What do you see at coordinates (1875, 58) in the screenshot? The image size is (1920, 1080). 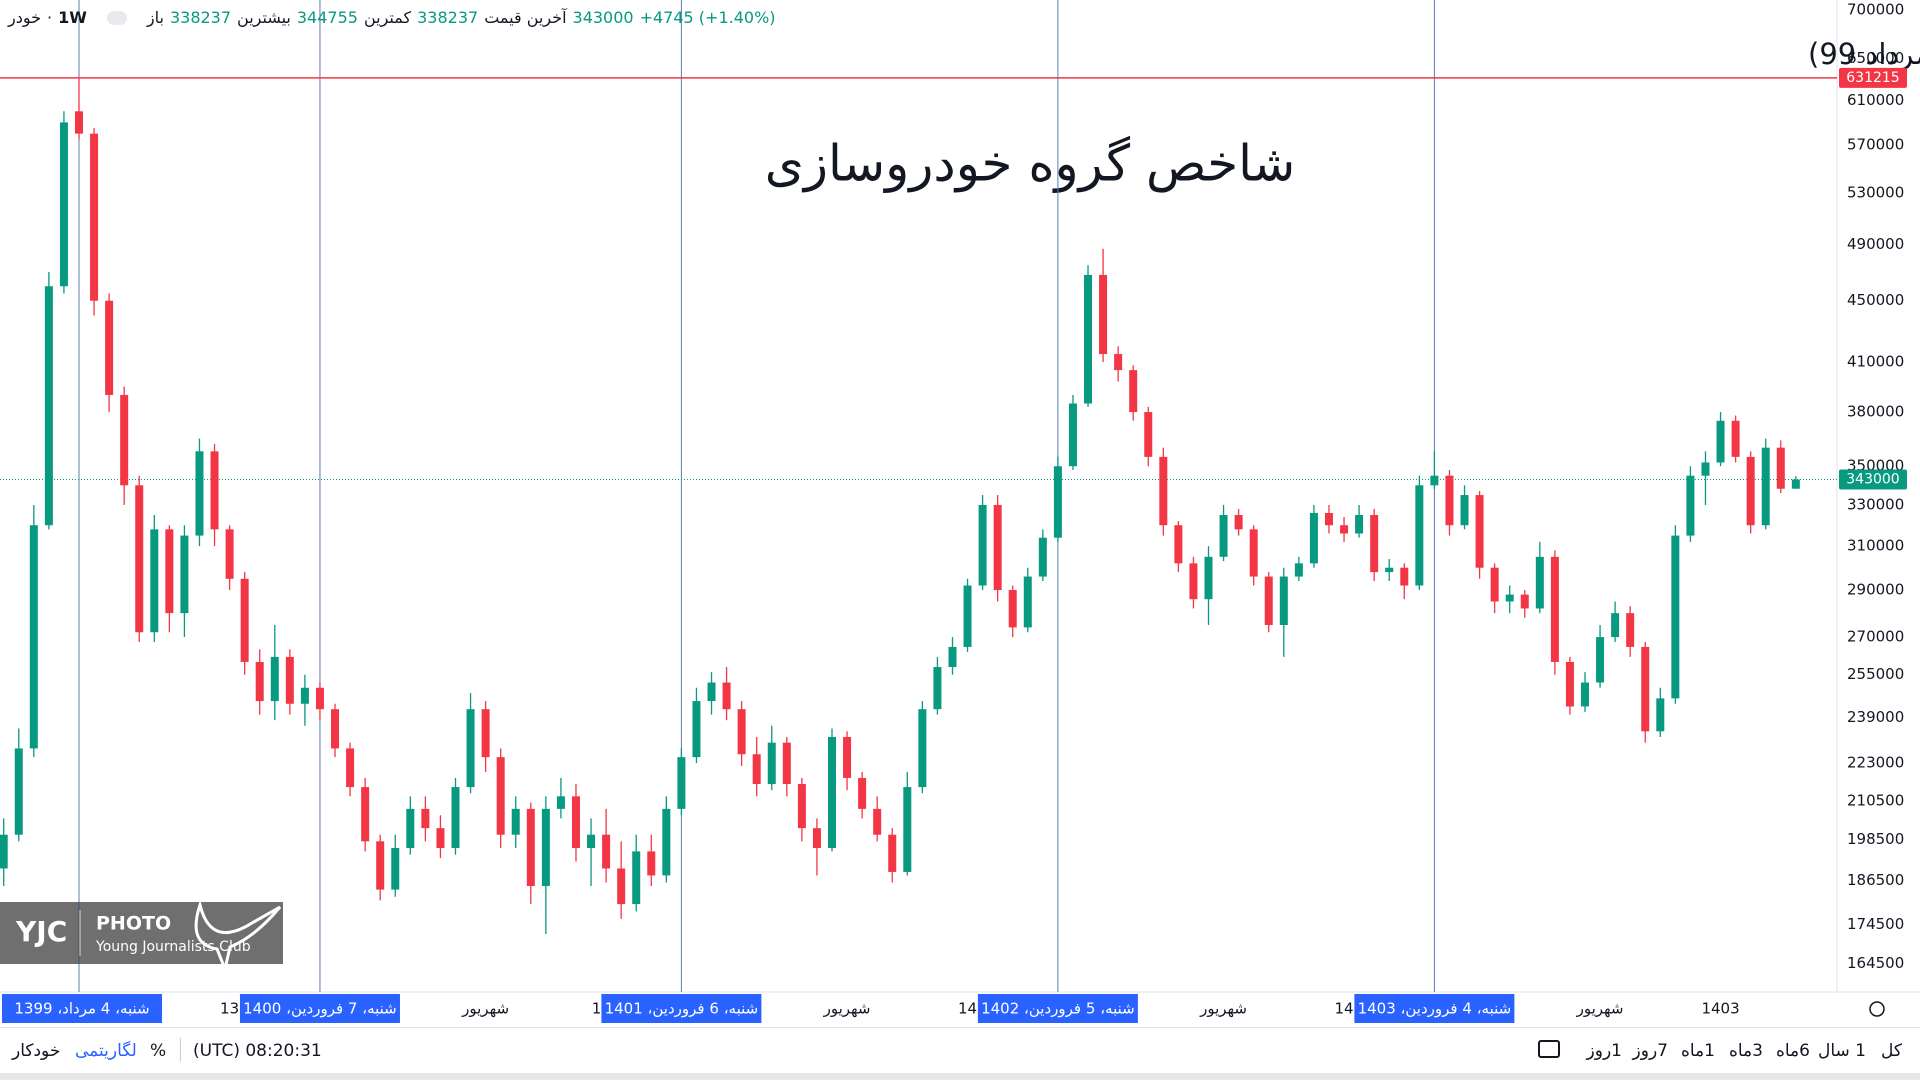 I see `y-tick-label: 650000` at bounding box center [1875, 58].